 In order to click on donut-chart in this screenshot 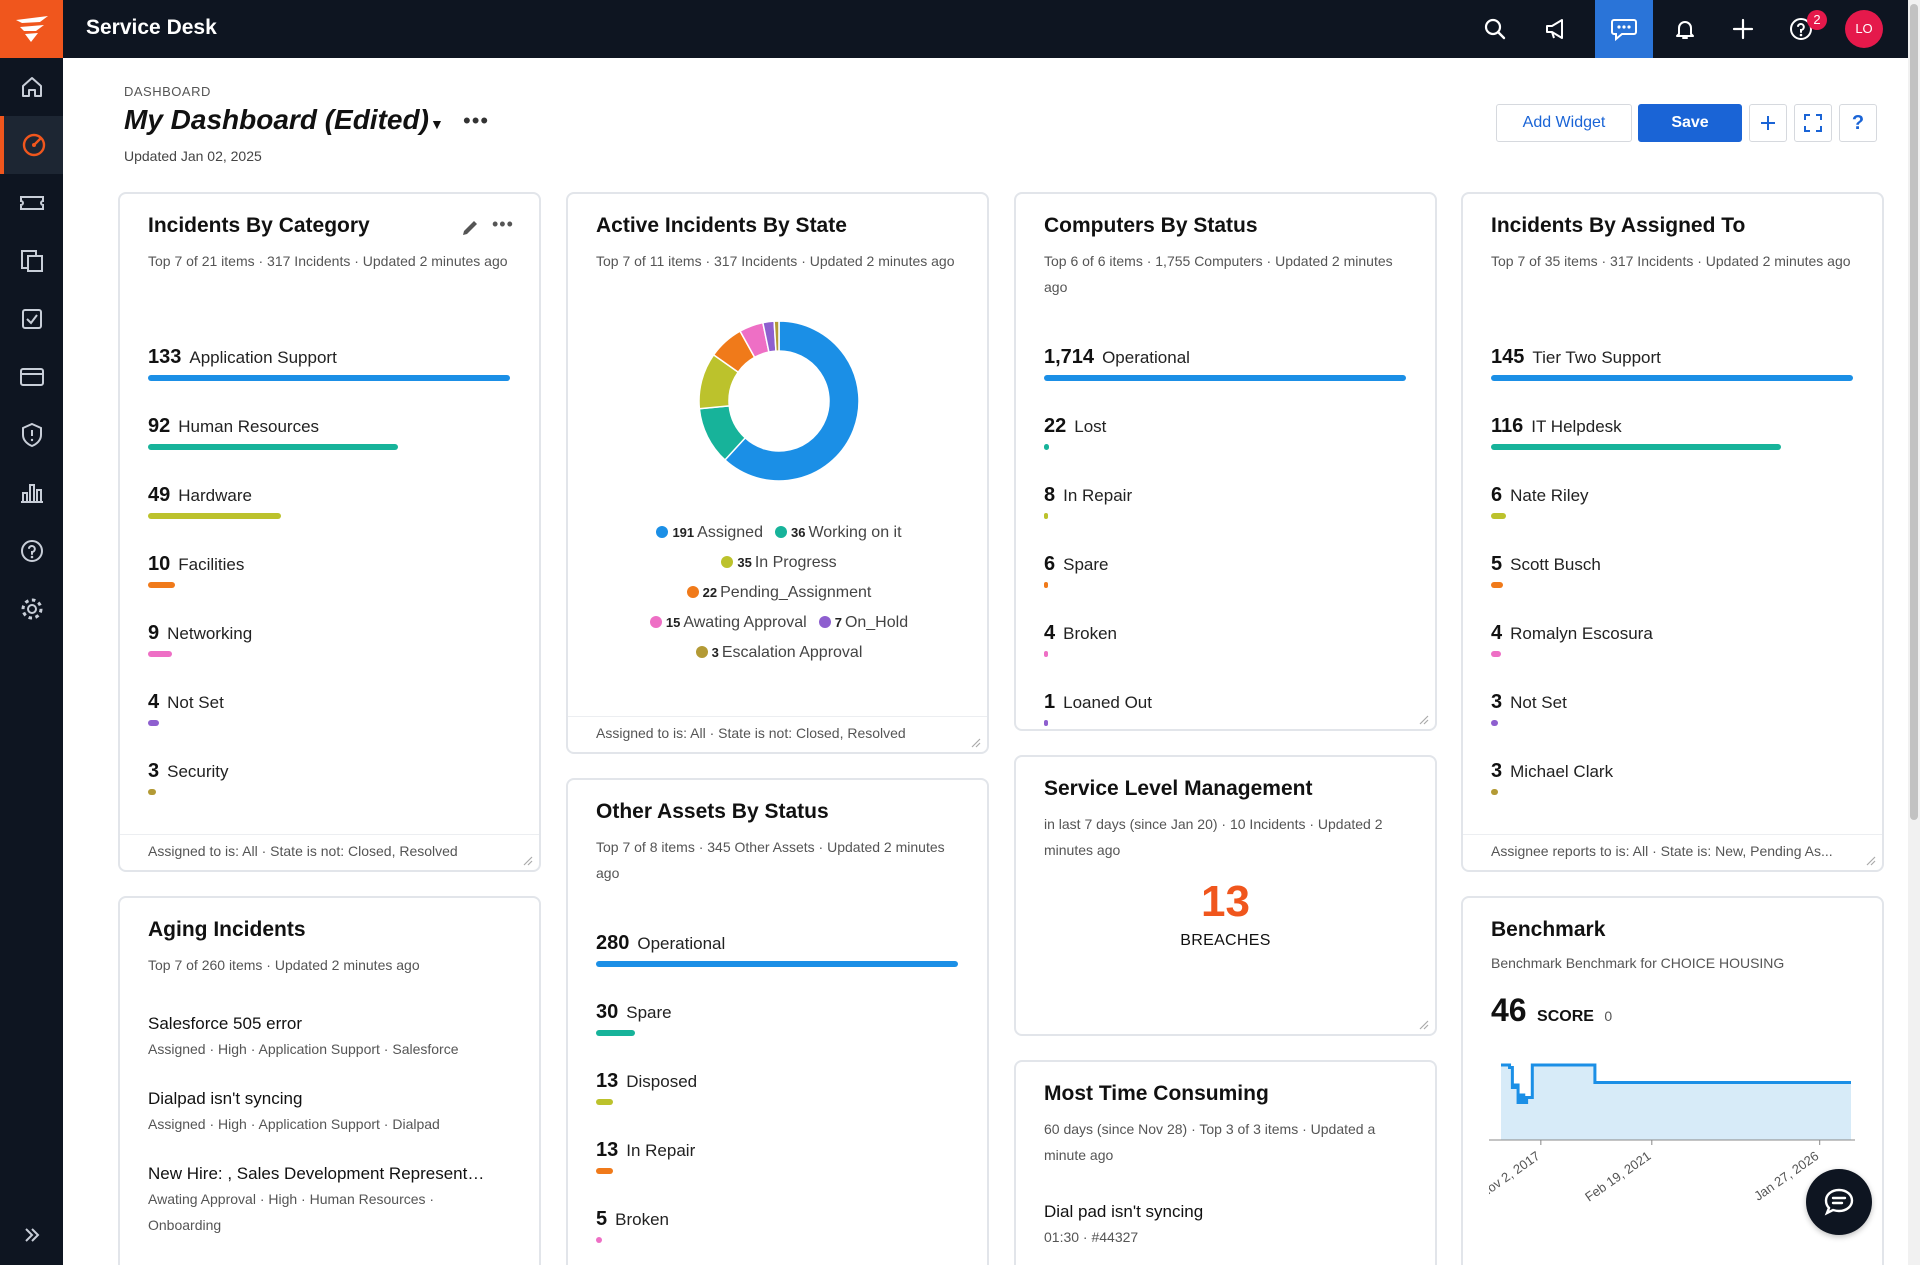, I will do `click(779, 401)`.